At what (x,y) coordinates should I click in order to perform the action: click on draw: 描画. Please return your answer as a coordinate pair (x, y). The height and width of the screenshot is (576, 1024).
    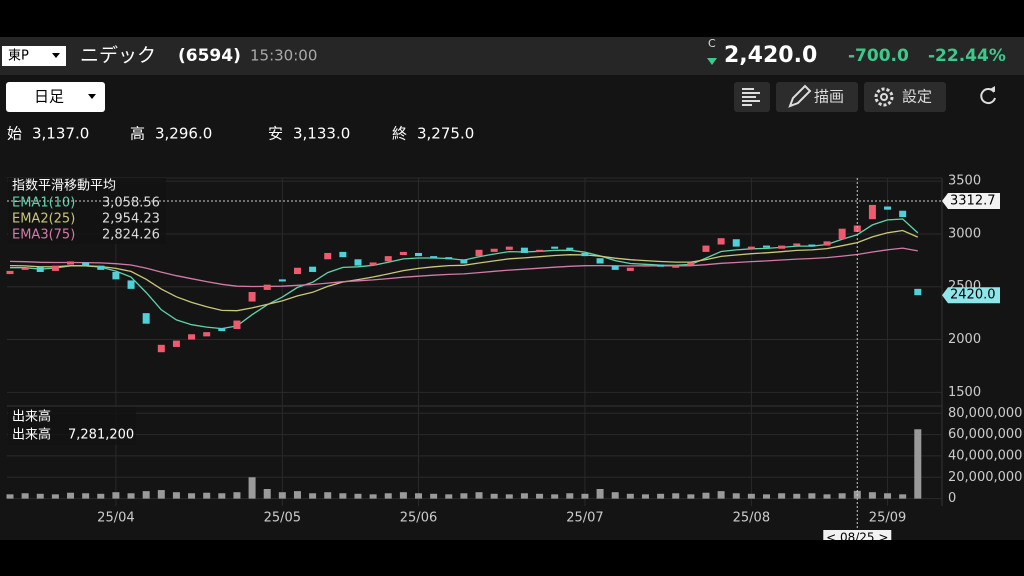
    Looking at the image, I should click on (829, 97).